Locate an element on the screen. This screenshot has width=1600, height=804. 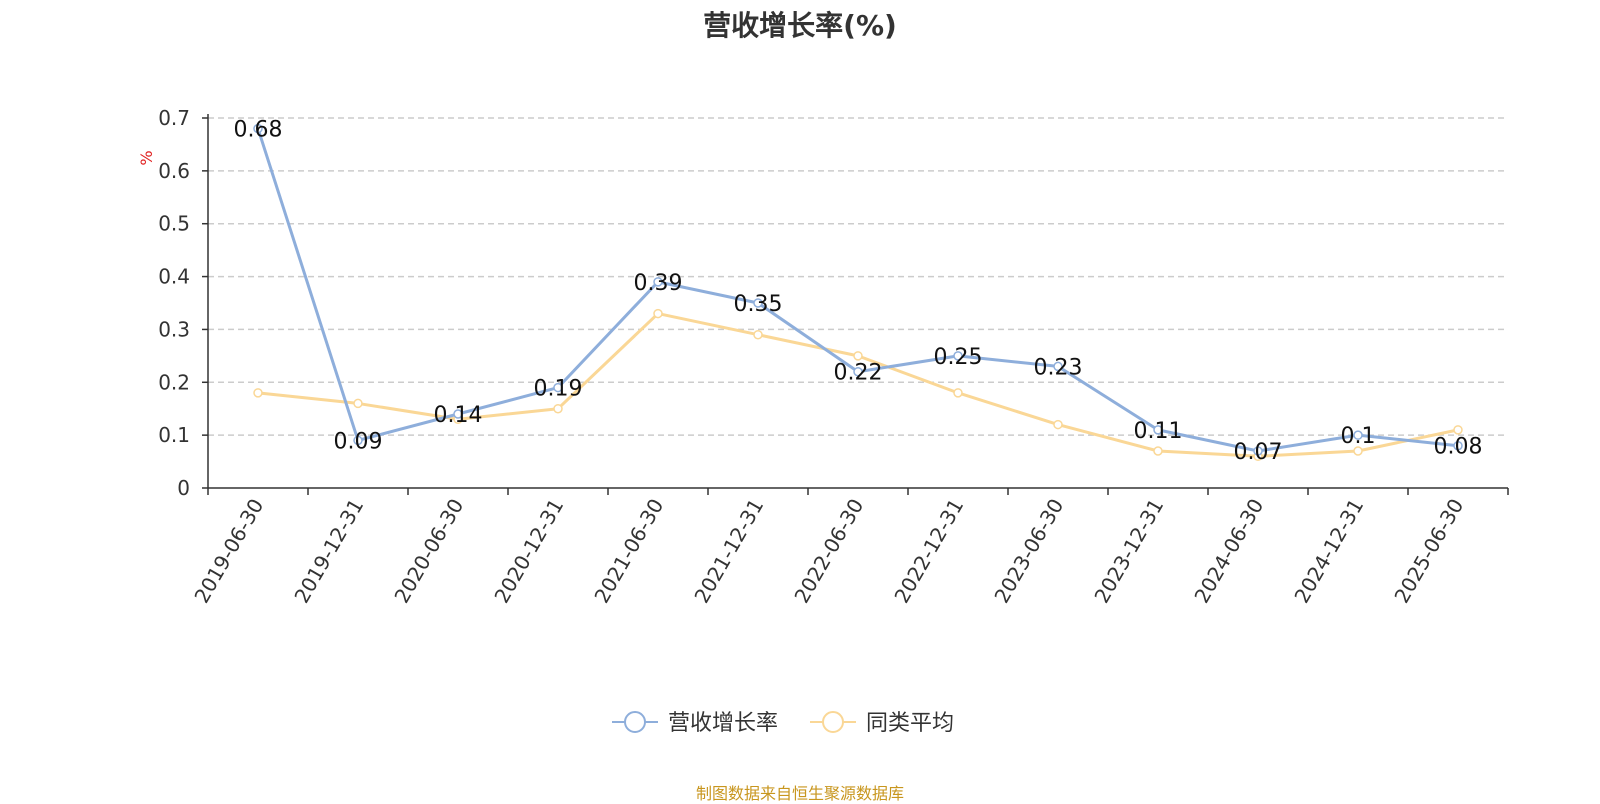
x-tick-label: 2024-12-31 is located at coordinates (1328, 551).